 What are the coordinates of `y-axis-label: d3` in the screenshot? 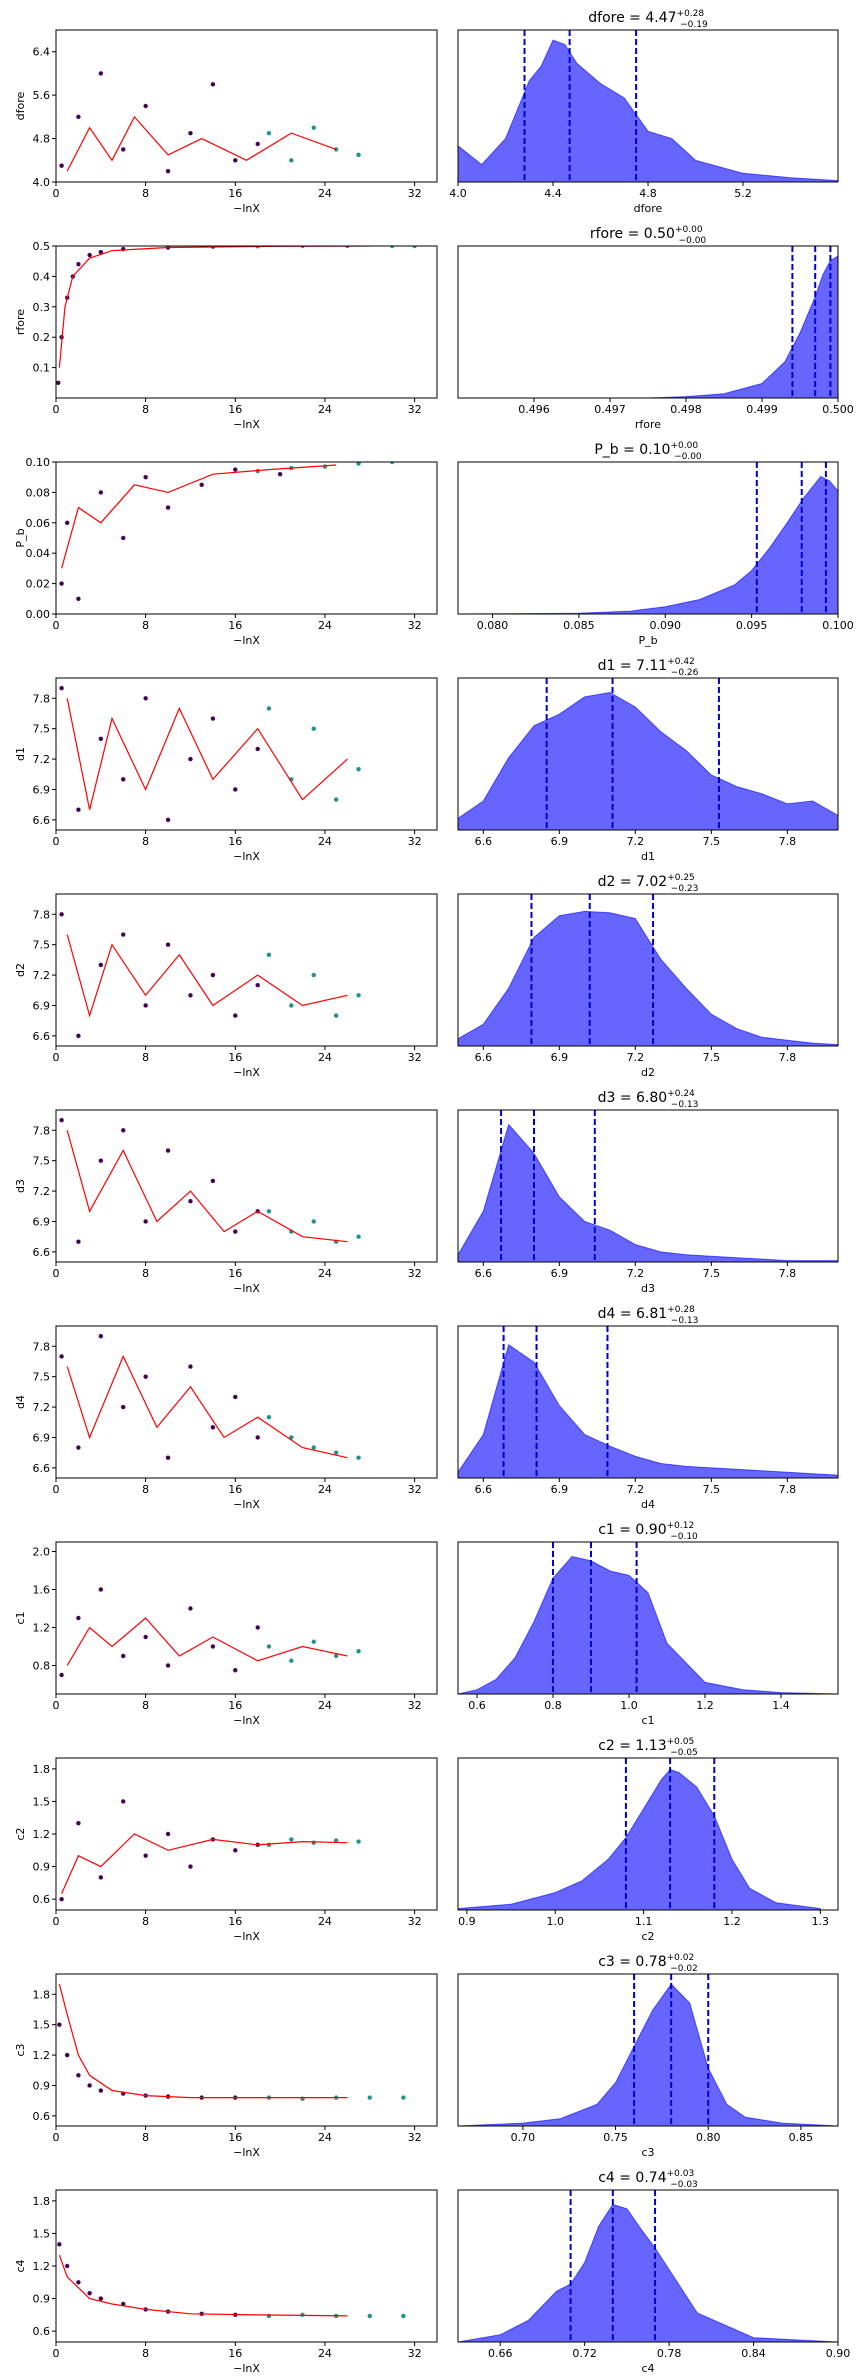 It's located at (20, 1186).